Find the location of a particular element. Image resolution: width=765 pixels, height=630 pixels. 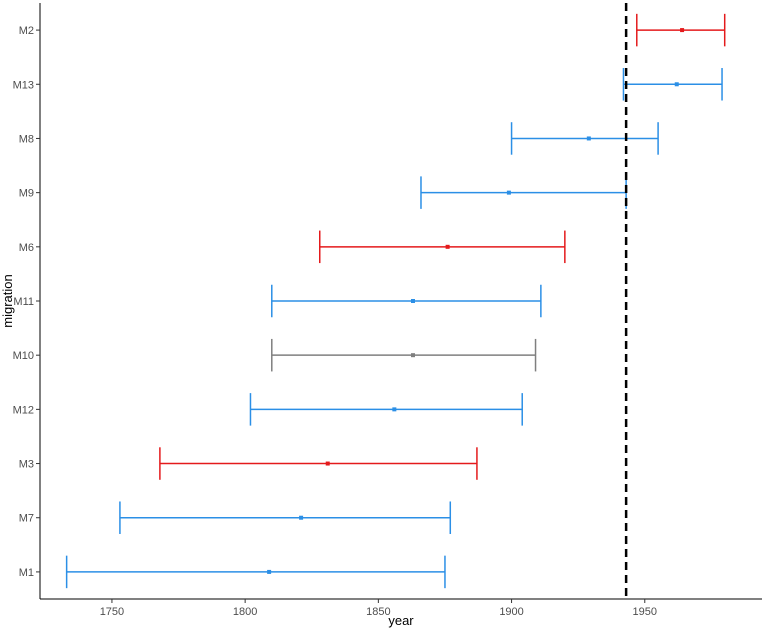

y-axis-ticks: M2 M13 M8 M9 M6 M11 M10 M12 M3 M7 M1 is located at coordinates (26, 302).